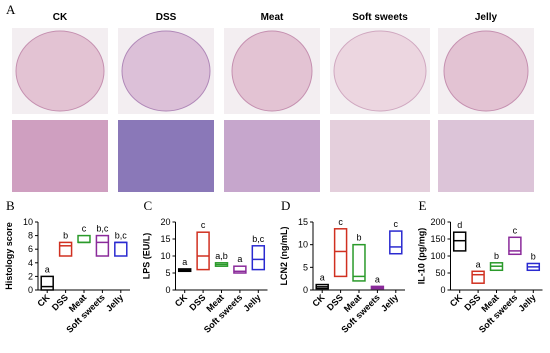 The image size is (550, 353). Describe the element at coordinates (285, 205) in the screenshot. I see `panel-label: D` at that location.